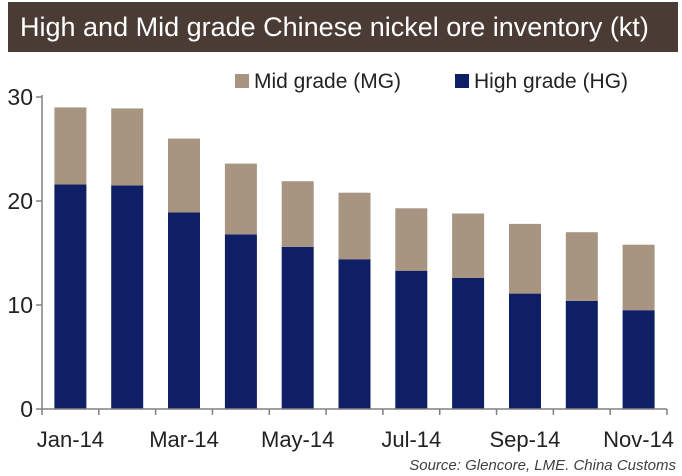 Image resolution: width=682 pixels, height=476 pixels. Describe the element at coordinates (20, 97) in the screenshot. I see `y-tick-label: 30` at that location.